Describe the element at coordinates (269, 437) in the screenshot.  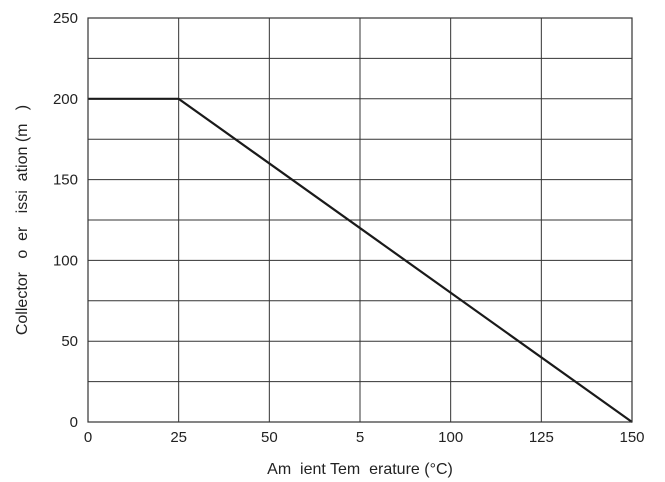
I see `x-tick-label: 50` at that location.